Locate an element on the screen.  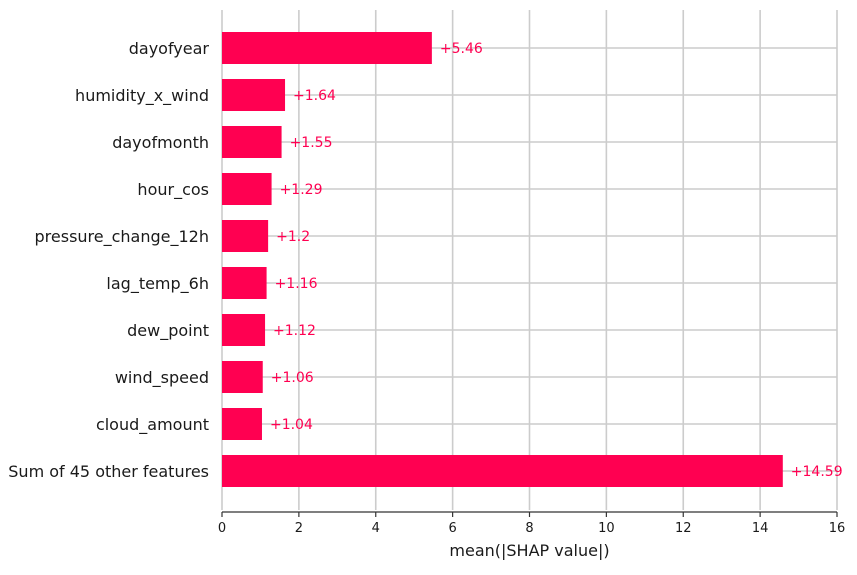
x-axis-title: mean(|SHAP value|) is located at coordinates (529, 550).